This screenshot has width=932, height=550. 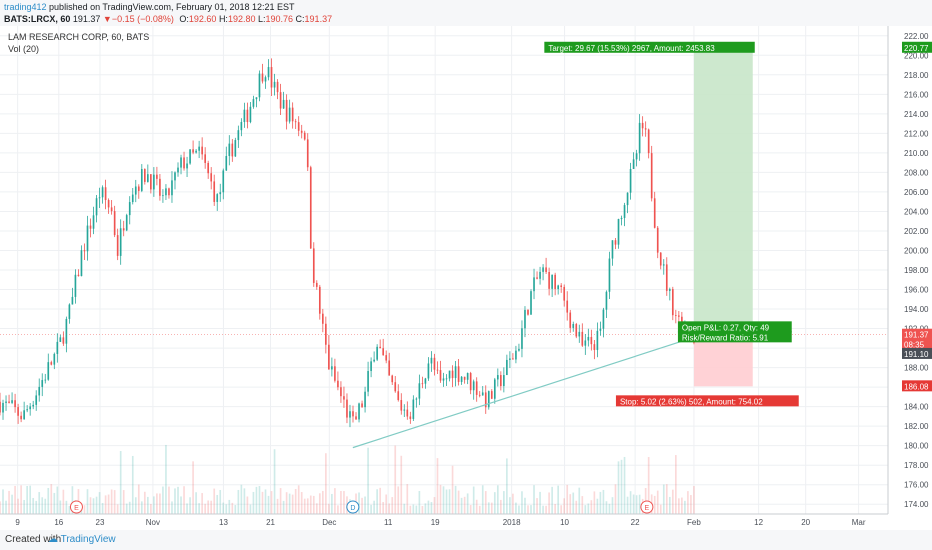 I want to click on price-tick-label: 204.00, so click(x=916, y=211).